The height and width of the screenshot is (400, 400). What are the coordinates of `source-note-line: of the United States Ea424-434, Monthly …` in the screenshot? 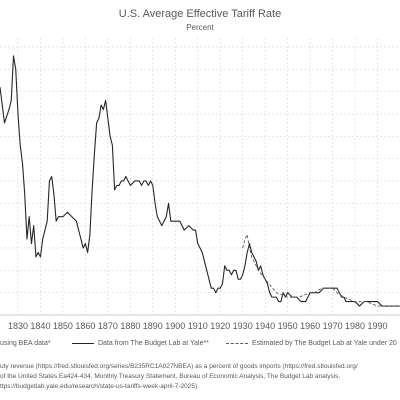 It's located at (170, 376).